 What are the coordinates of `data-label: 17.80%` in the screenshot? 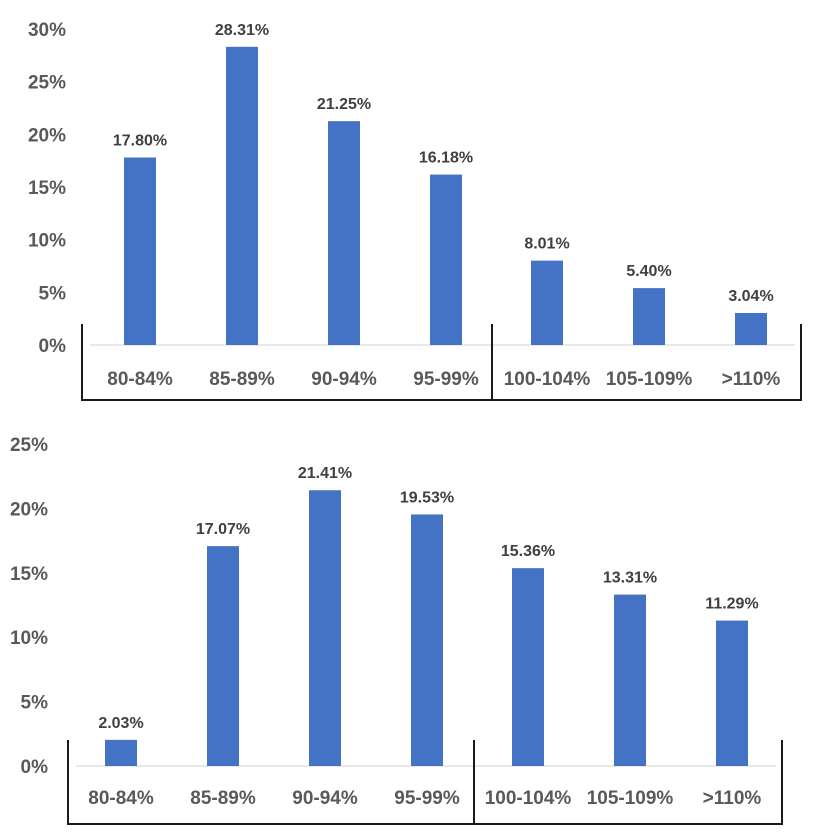 It's located at (140, 141).